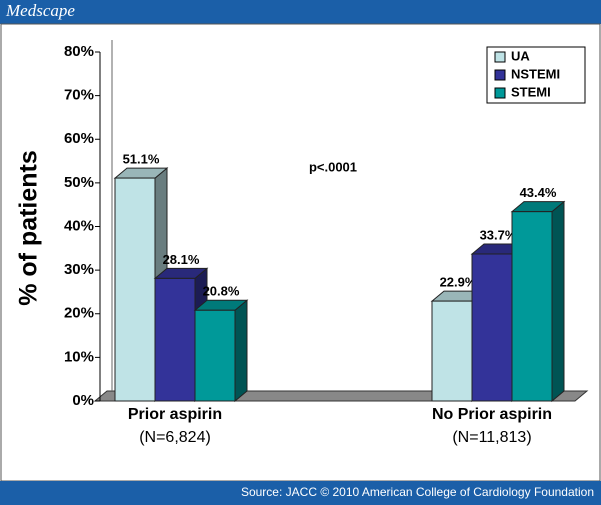 The height and width of the screenshot is (505, 601). What do you see at coordinates (79, 356) in the screenshot?
I see `y-tick-label: 10%` at bounding box center [79, 356].